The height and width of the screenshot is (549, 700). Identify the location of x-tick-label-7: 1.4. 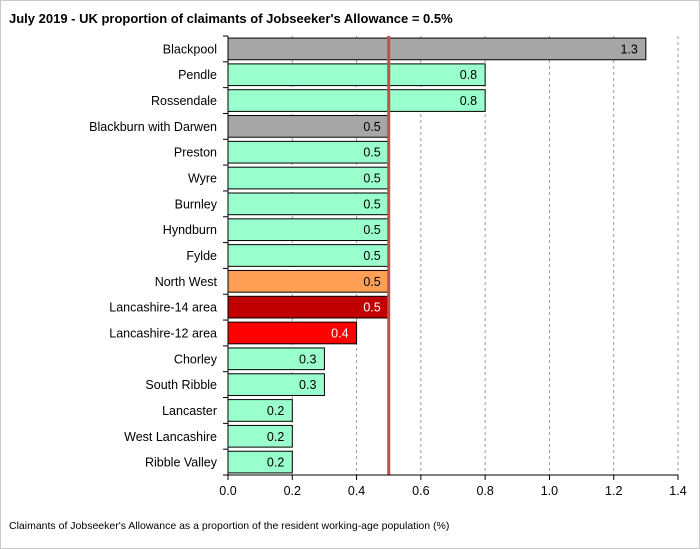
(677, 491).